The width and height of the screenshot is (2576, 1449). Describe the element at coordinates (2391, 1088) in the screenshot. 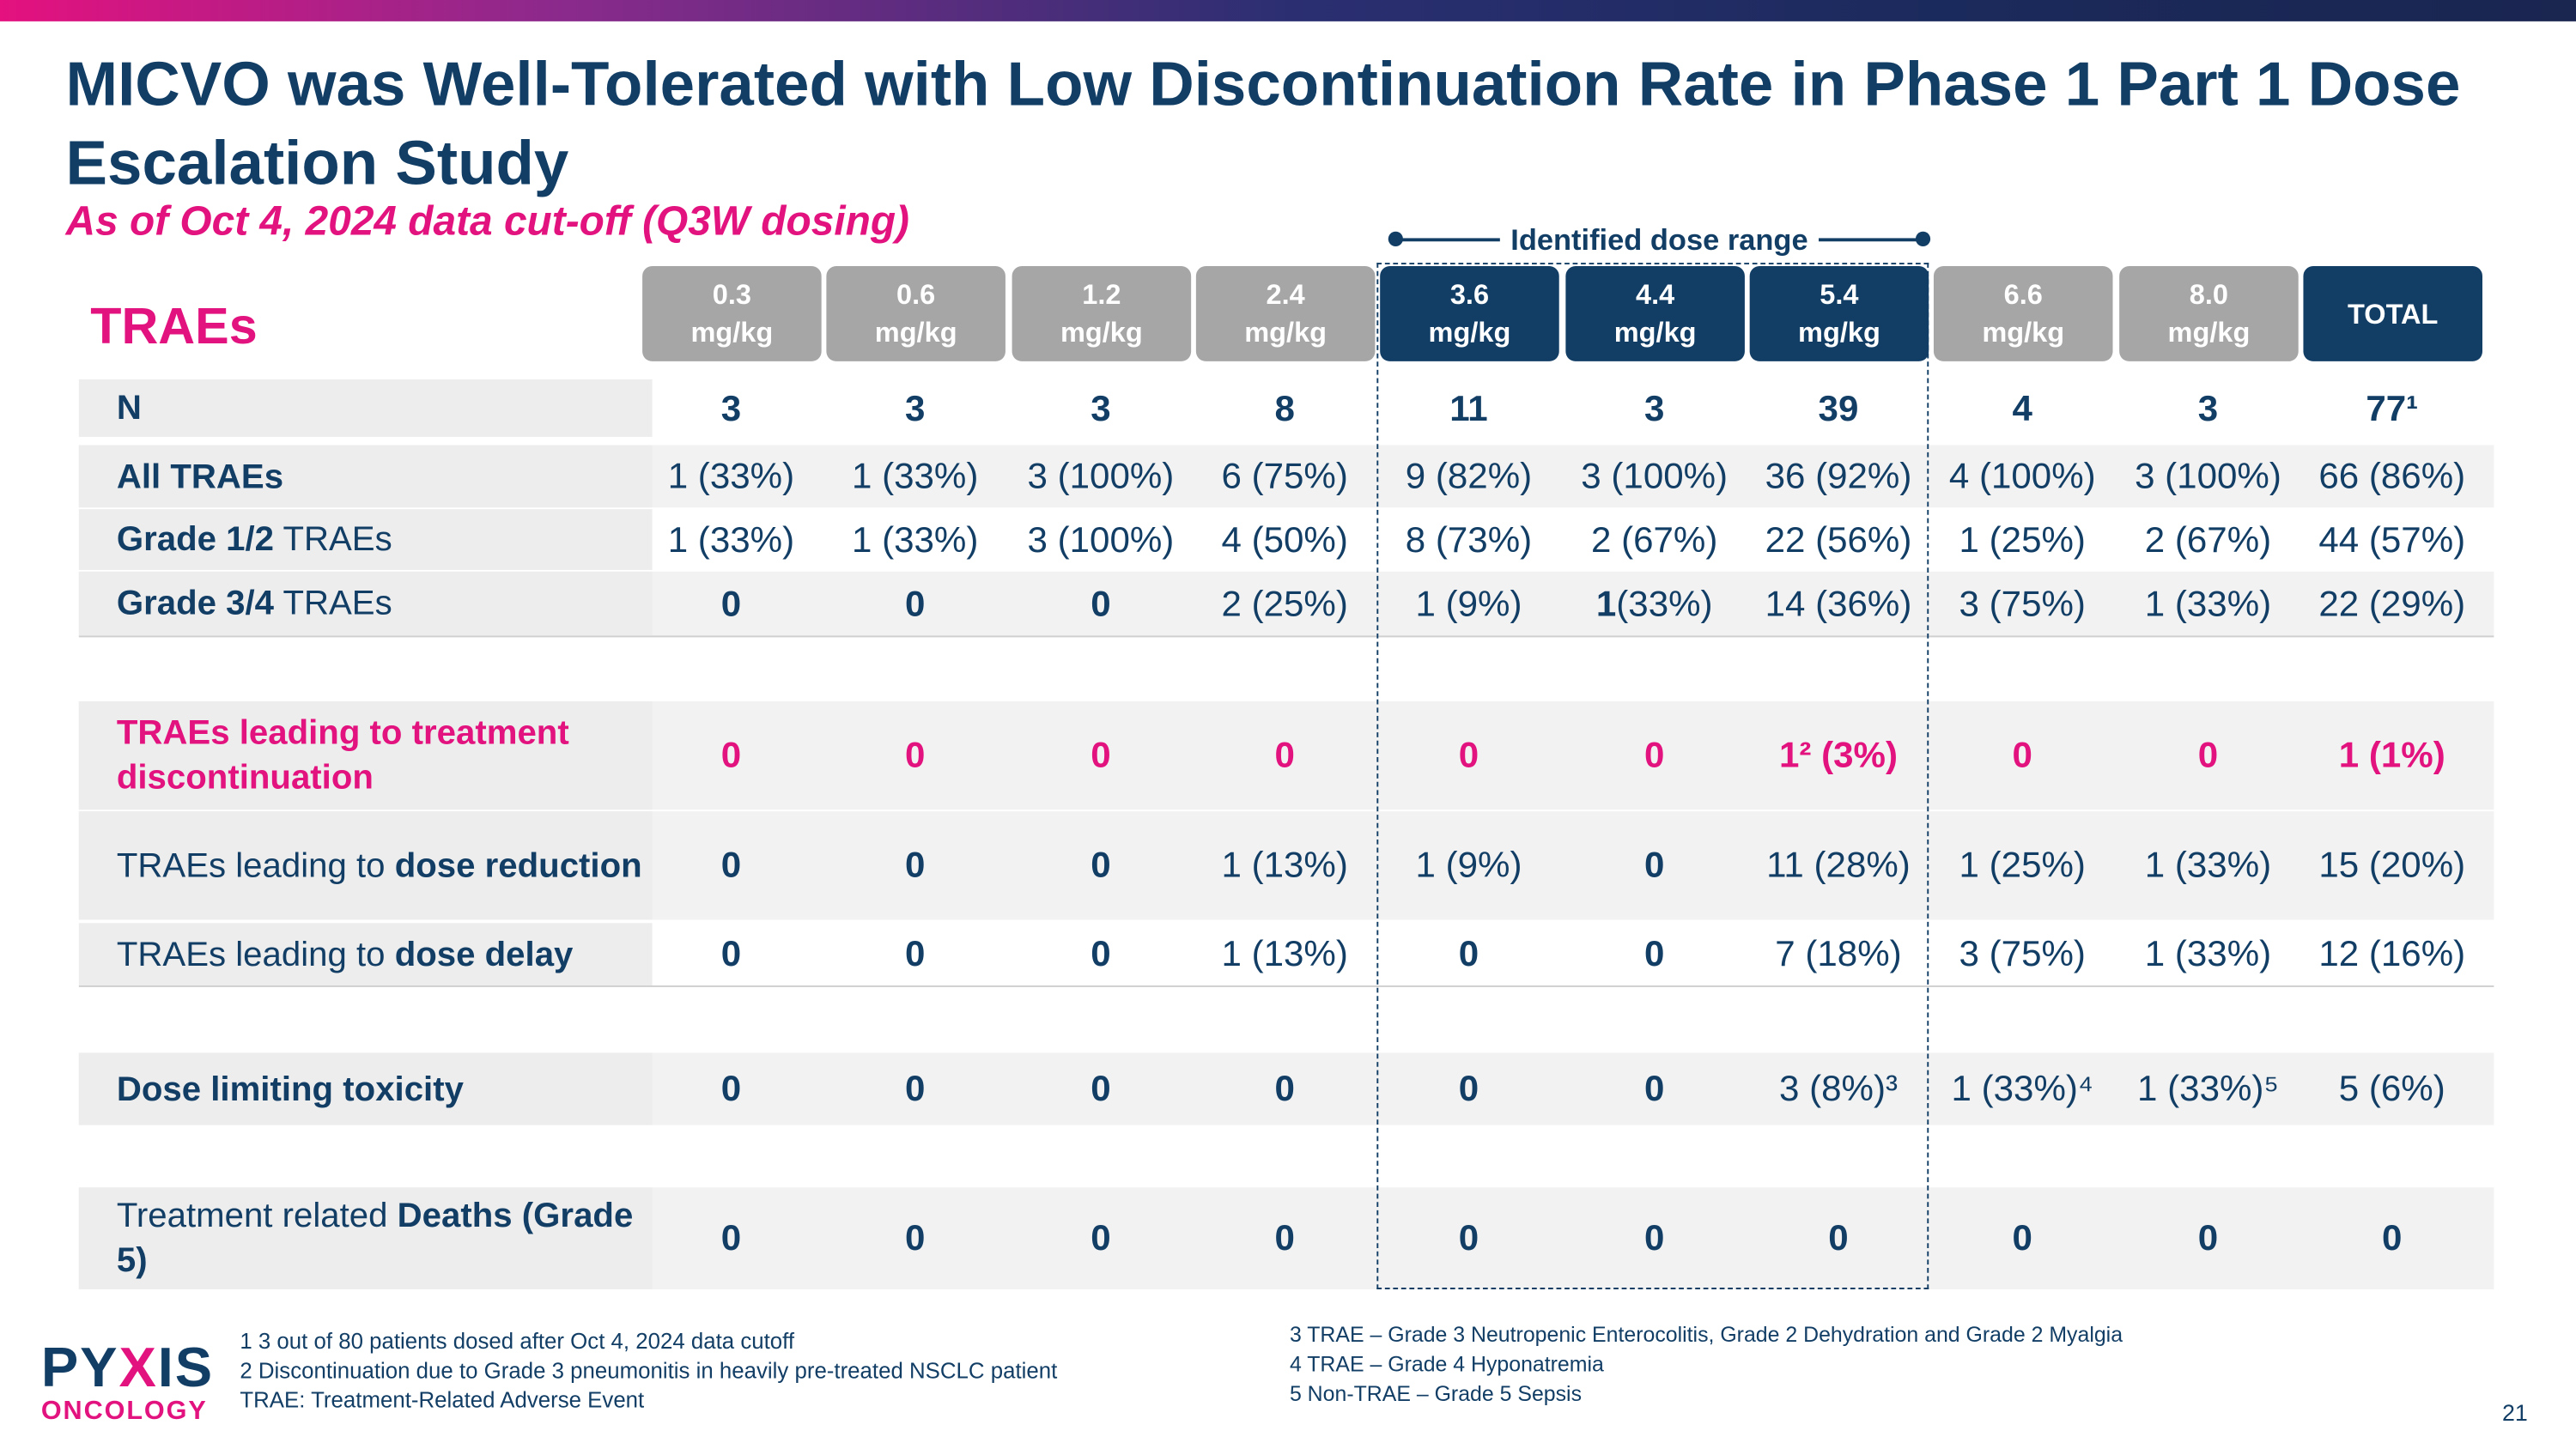

I see `table-cell: 5 (6%)` at that location.